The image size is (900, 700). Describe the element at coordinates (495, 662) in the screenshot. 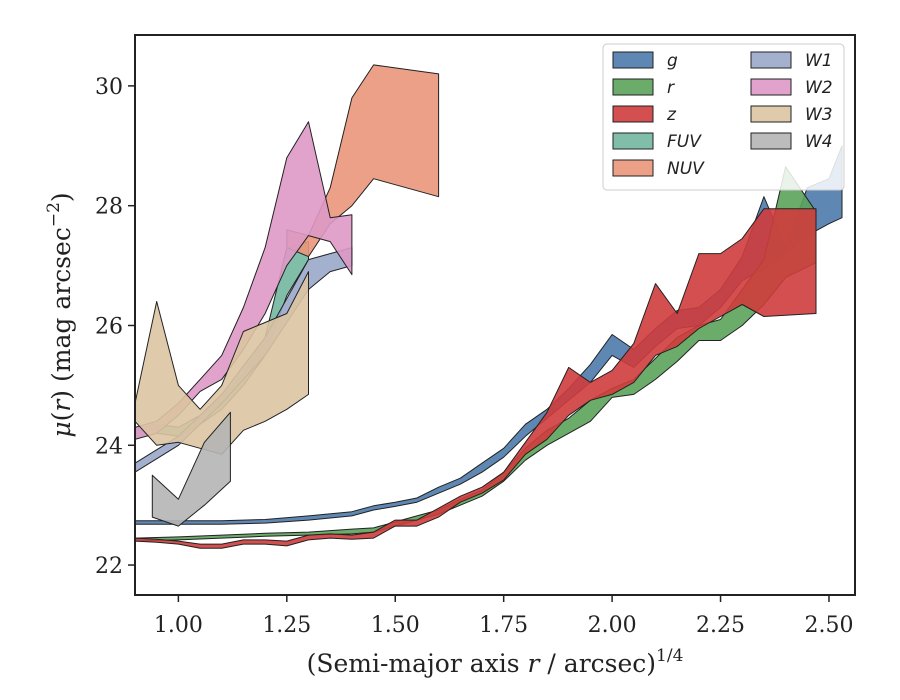

I see `x-axis-label: (Semi-major axis r / arcsec)1/4` at that location.